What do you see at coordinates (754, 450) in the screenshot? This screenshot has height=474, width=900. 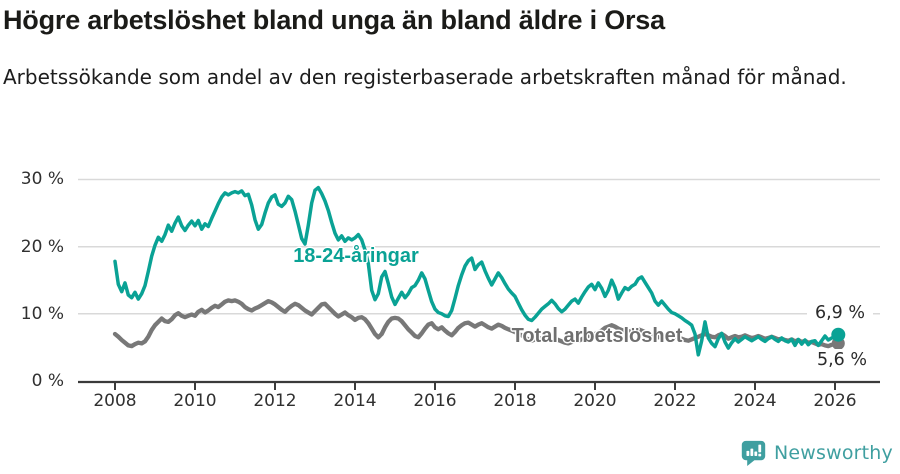 I see `logo-bars` at bounding box center [754, 450].